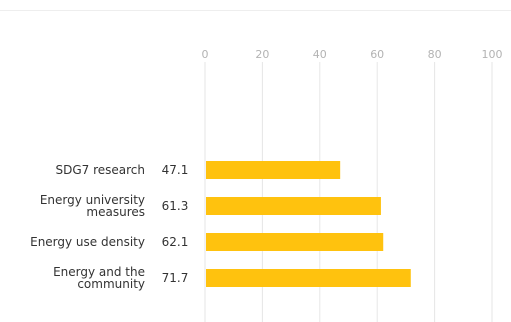  Describe the element at coordinates (262, 54) in the screenshot. I see `x-tick-label-20: 20` at that location.